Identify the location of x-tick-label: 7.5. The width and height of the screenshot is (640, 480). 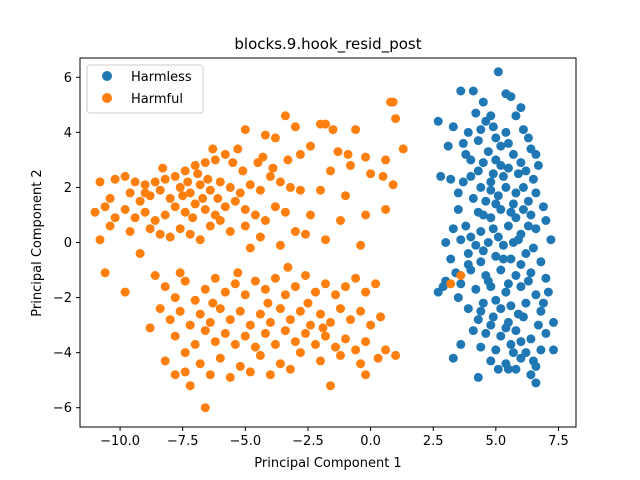
(558, 441).